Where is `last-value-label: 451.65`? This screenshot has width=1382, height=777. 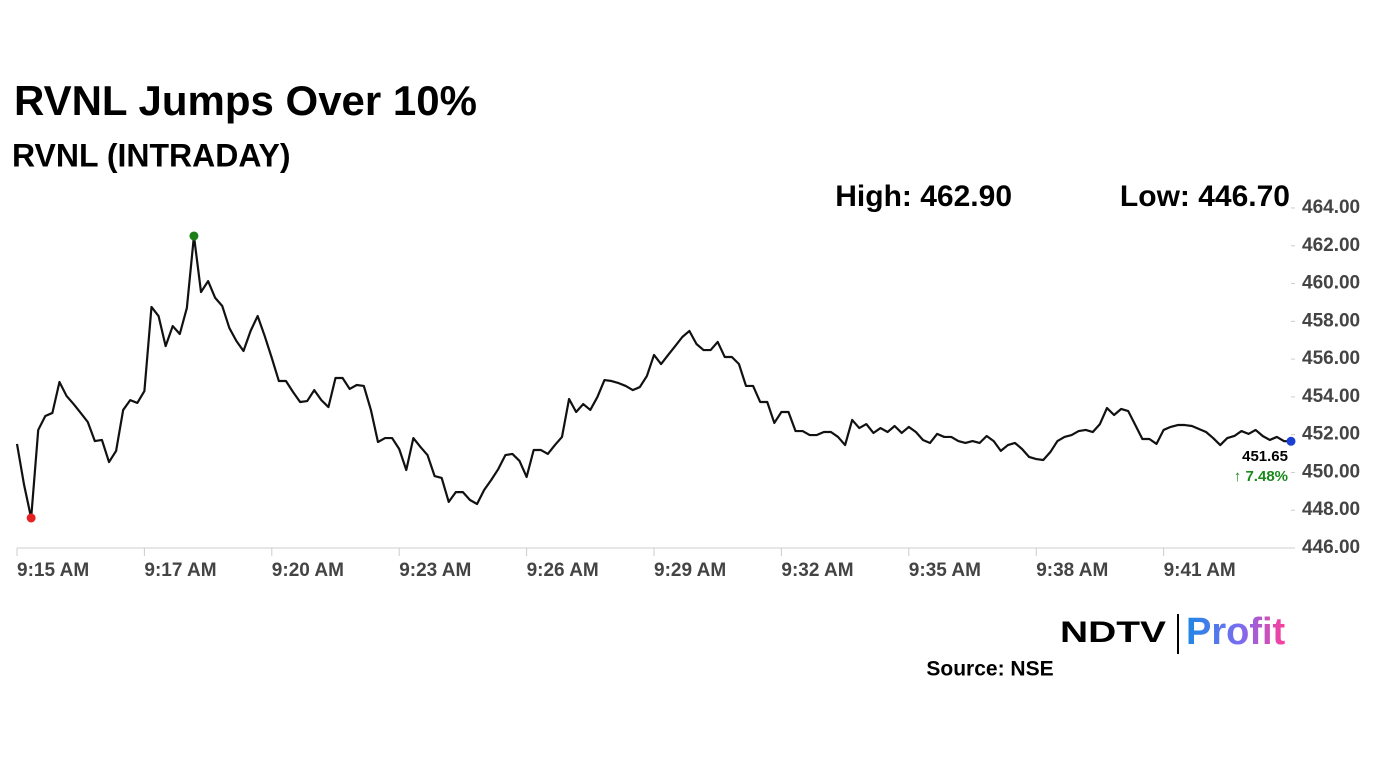 last-value-label: 451.65 is located at coordinates (1265, 456).